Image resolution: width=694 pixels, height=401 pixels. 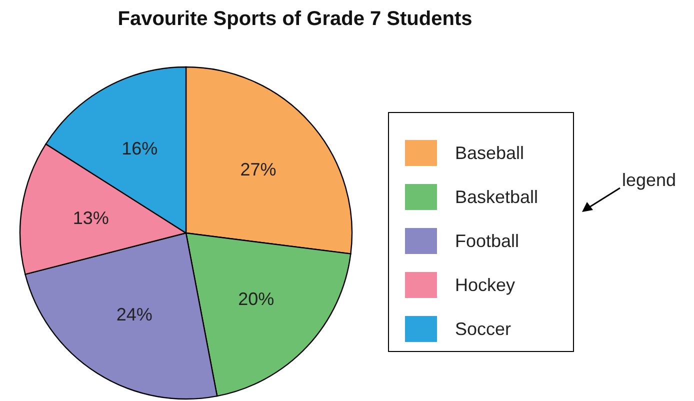 What do you see at coordinates (483, 329) in the screenshot?
I see `legend-label: Soccer` at bounding box center [483, 329].